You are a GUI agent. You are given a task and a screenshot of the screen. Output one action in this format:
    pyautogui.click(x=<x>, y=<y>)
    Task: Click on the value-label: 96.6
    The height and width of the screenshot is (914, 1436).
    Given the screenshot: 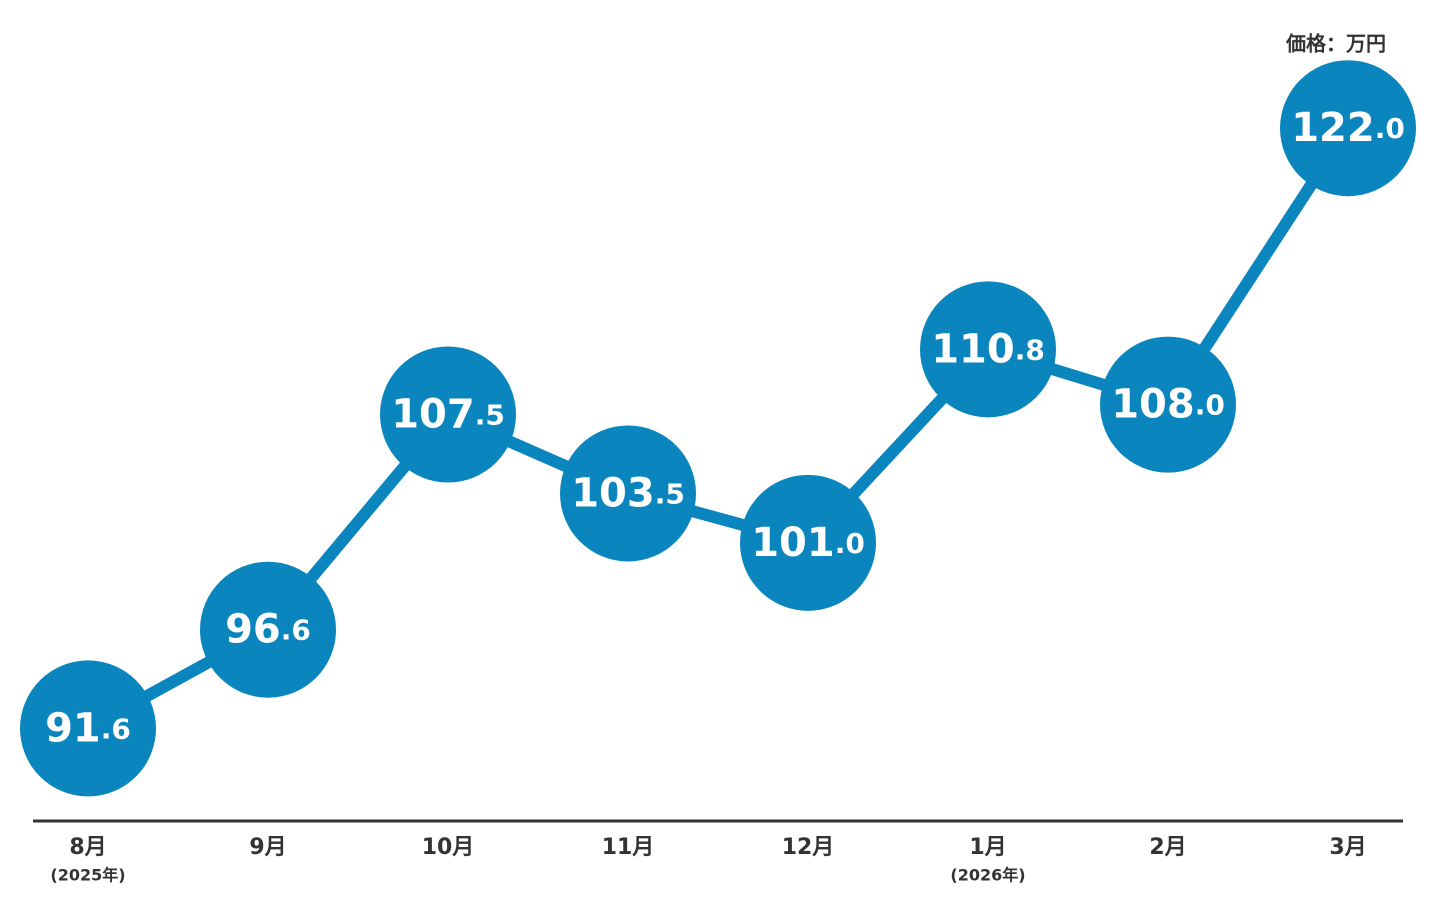 What is the action you would take?
    pyautogui.click(x=268, y=630)
    